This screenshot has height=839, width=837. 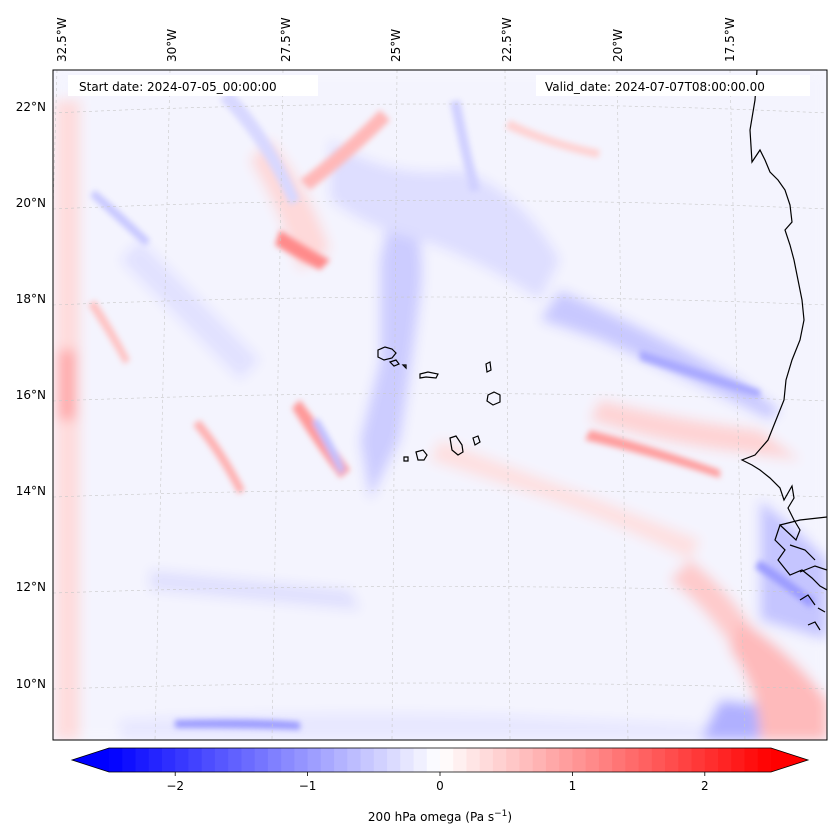 I want to click on island-brava, so click(x=406, y=459).